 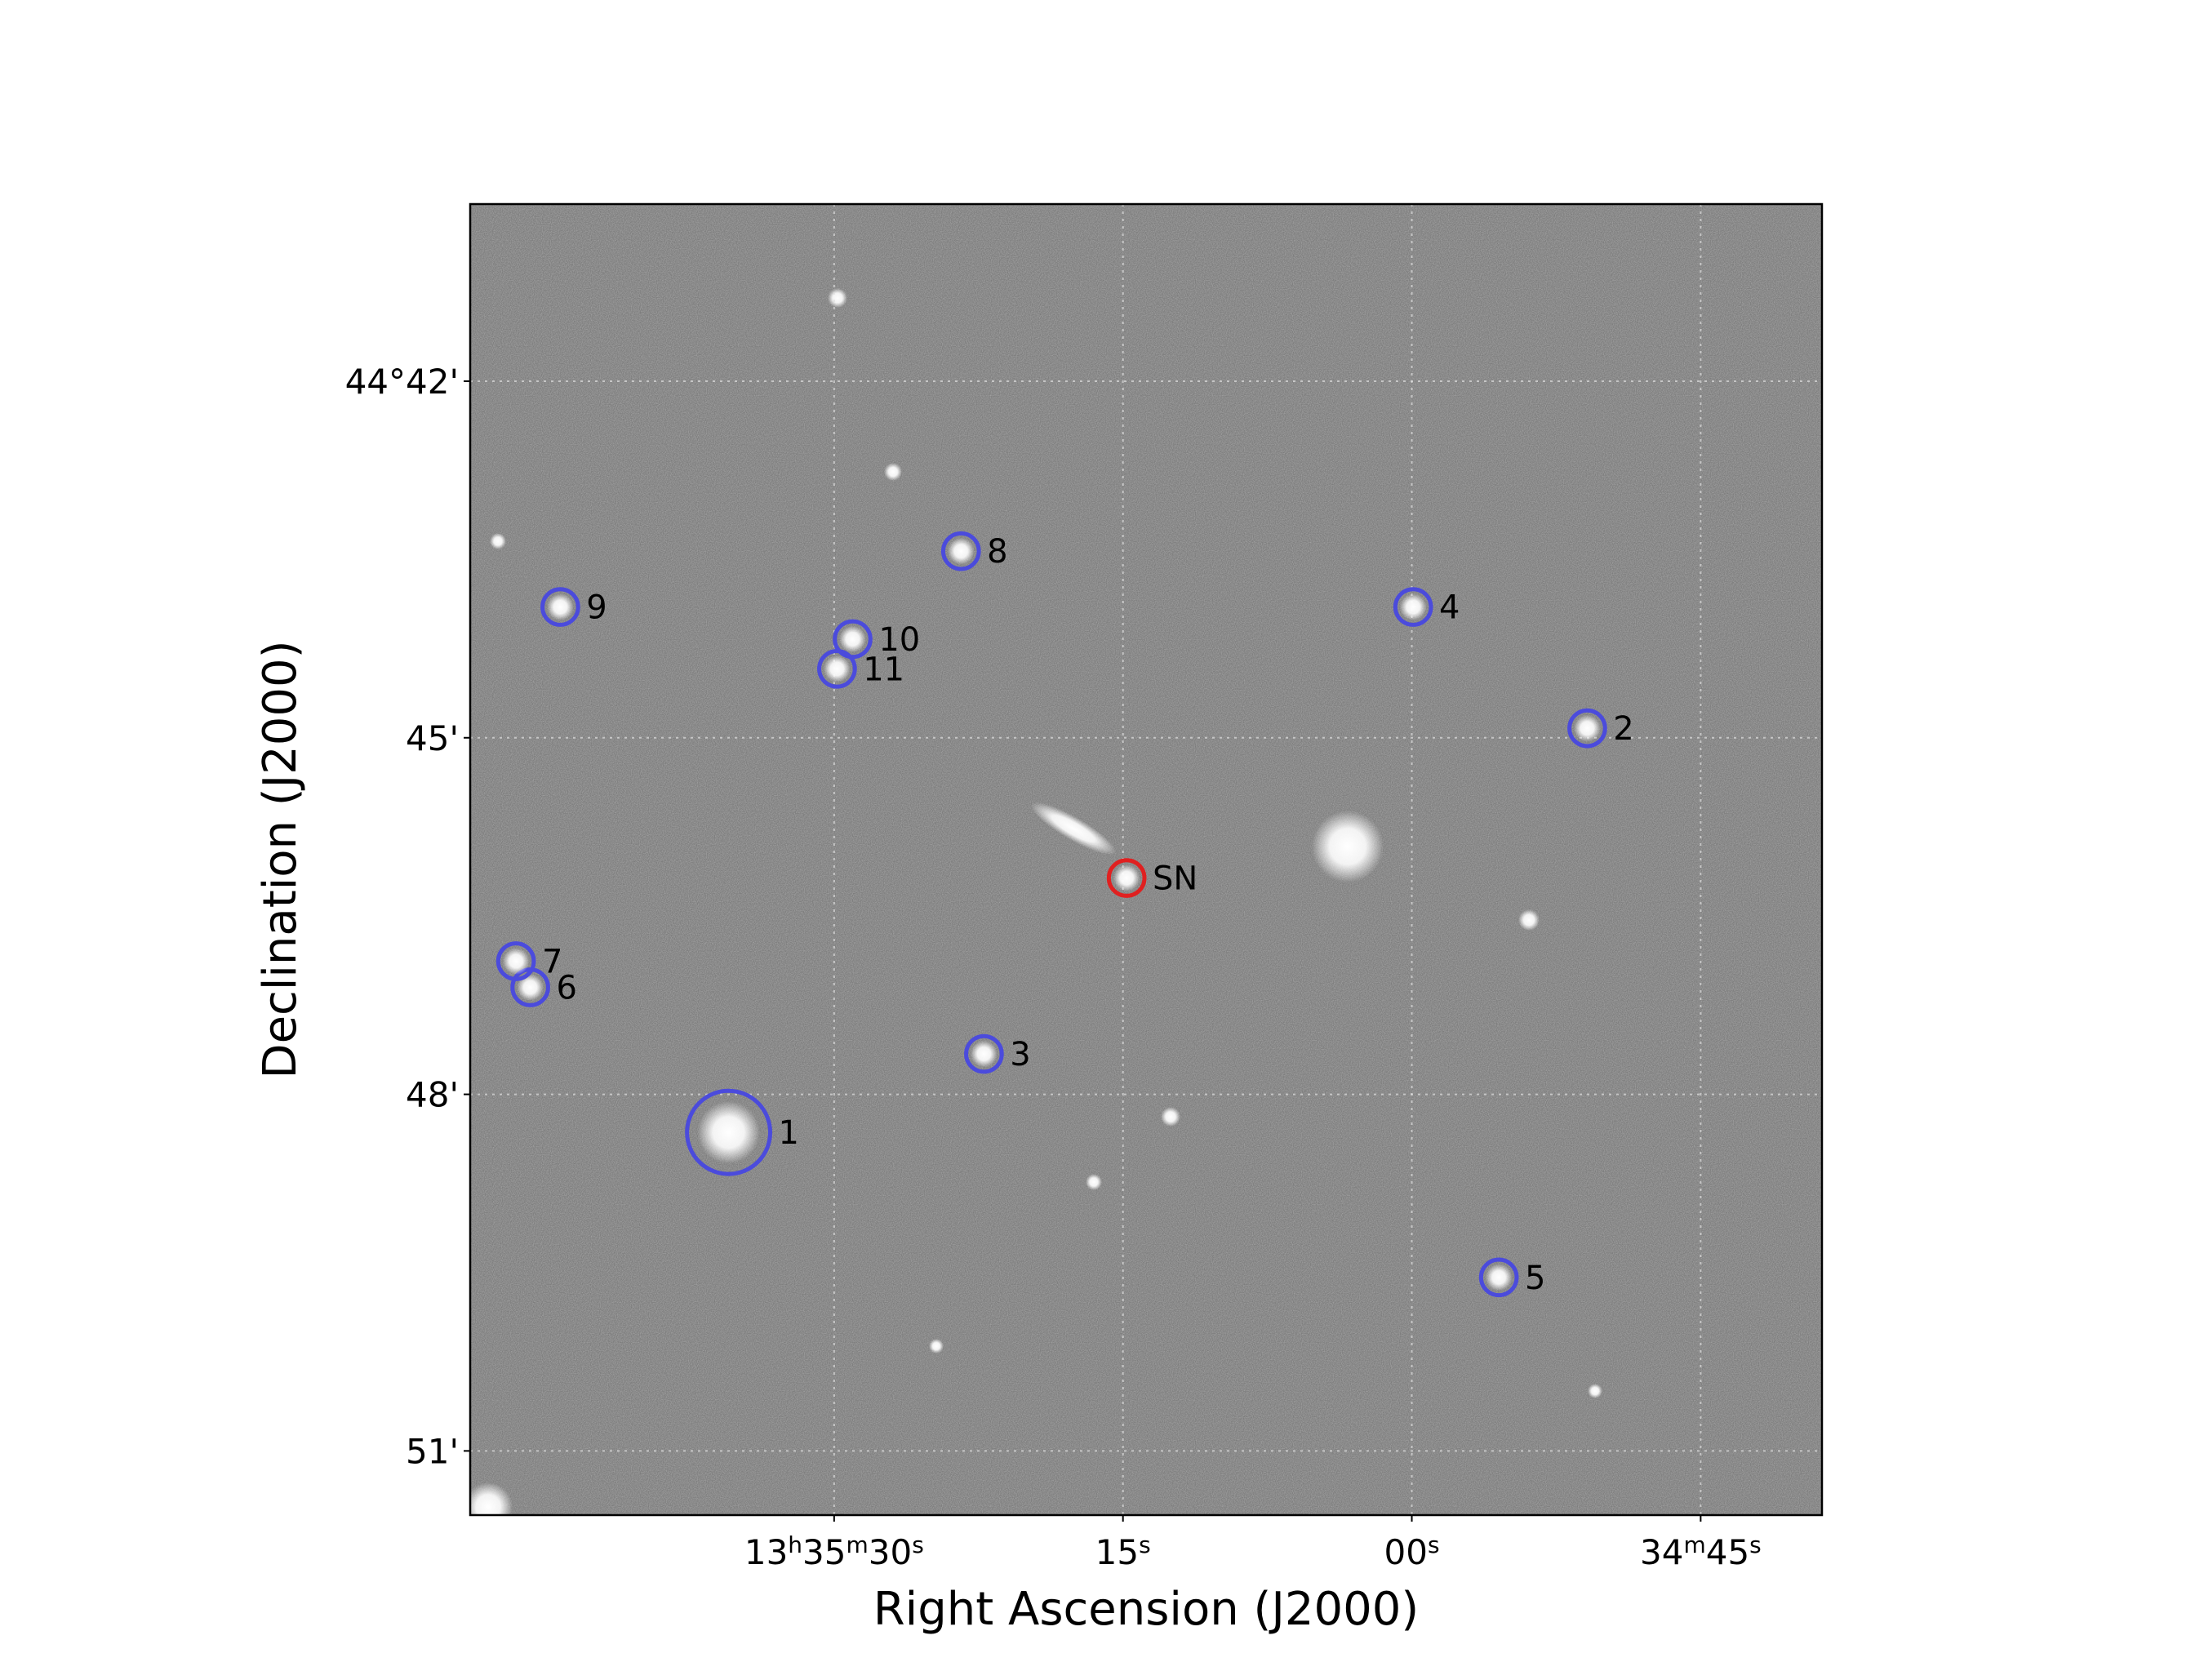 I want to click on y-tick-label: 45', so click(x=433, y=738).